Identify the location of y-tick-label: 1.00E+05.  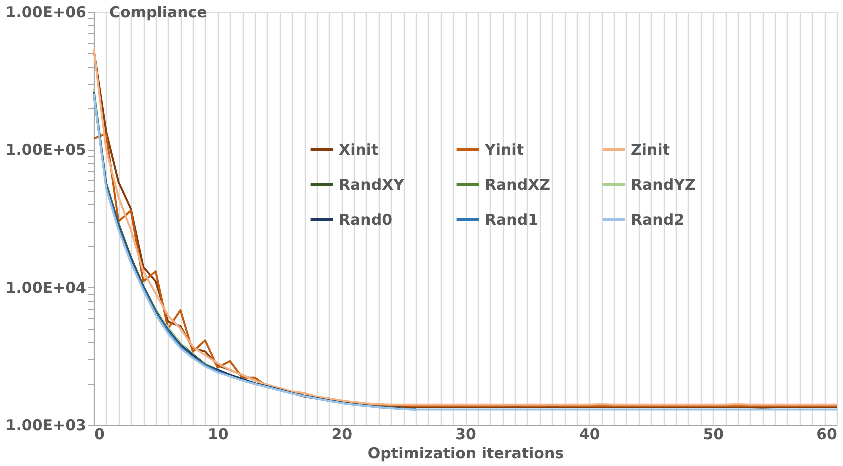
(46, 150).